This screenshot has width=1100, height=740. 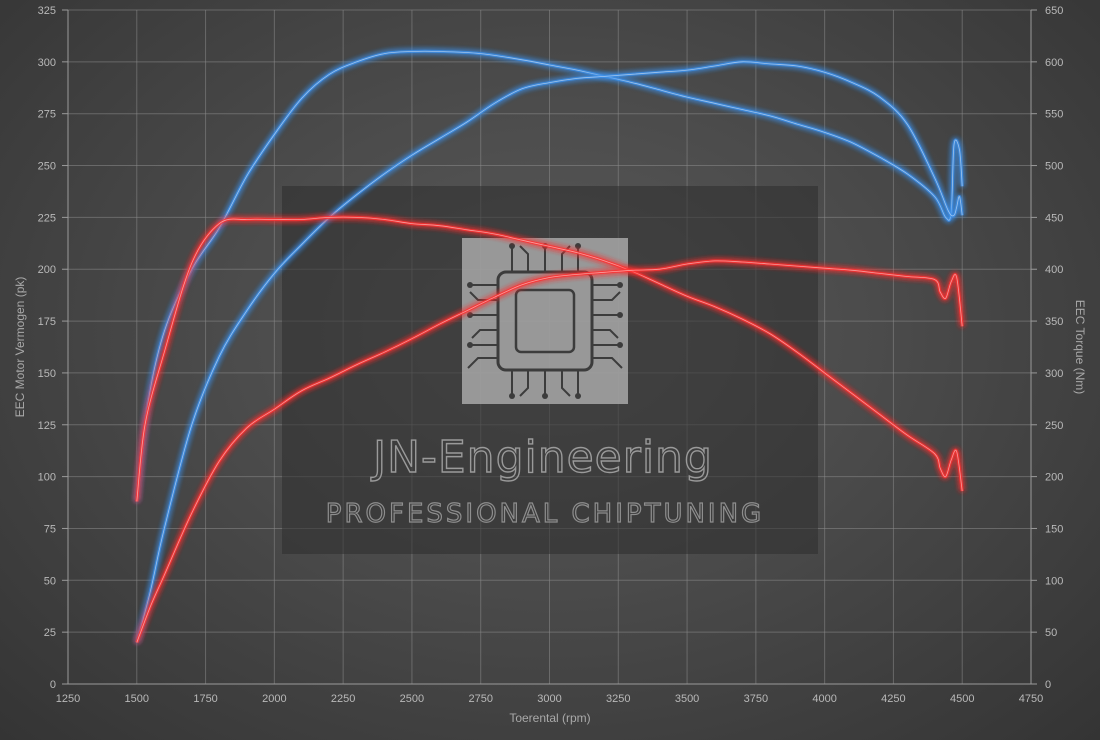 What do you see at coordinates (1054, 11) in the screenshot?
I see `y-right-tick-label: 650` at bounding box center [1054, 11].